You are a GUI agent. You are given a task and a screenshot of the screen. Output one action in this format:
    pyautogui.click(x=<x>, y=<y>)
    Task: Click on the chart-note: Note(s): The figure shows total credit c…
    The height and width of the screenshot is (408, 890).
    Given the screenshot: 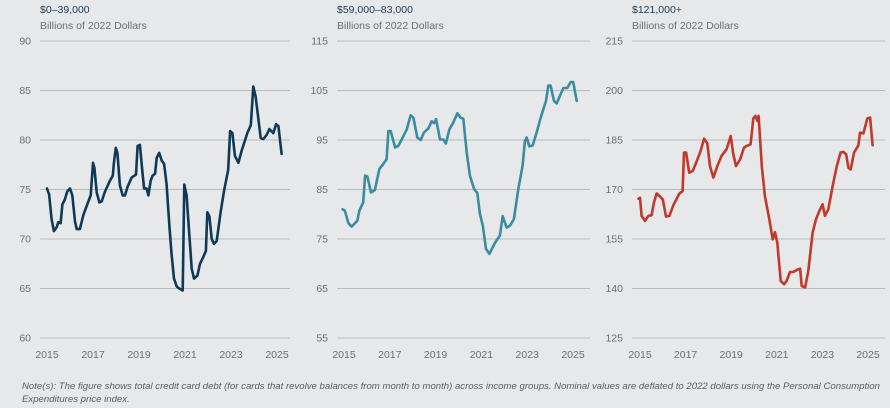 What is the action you would take?
    pyautogui.click(x=451, y=393)
    